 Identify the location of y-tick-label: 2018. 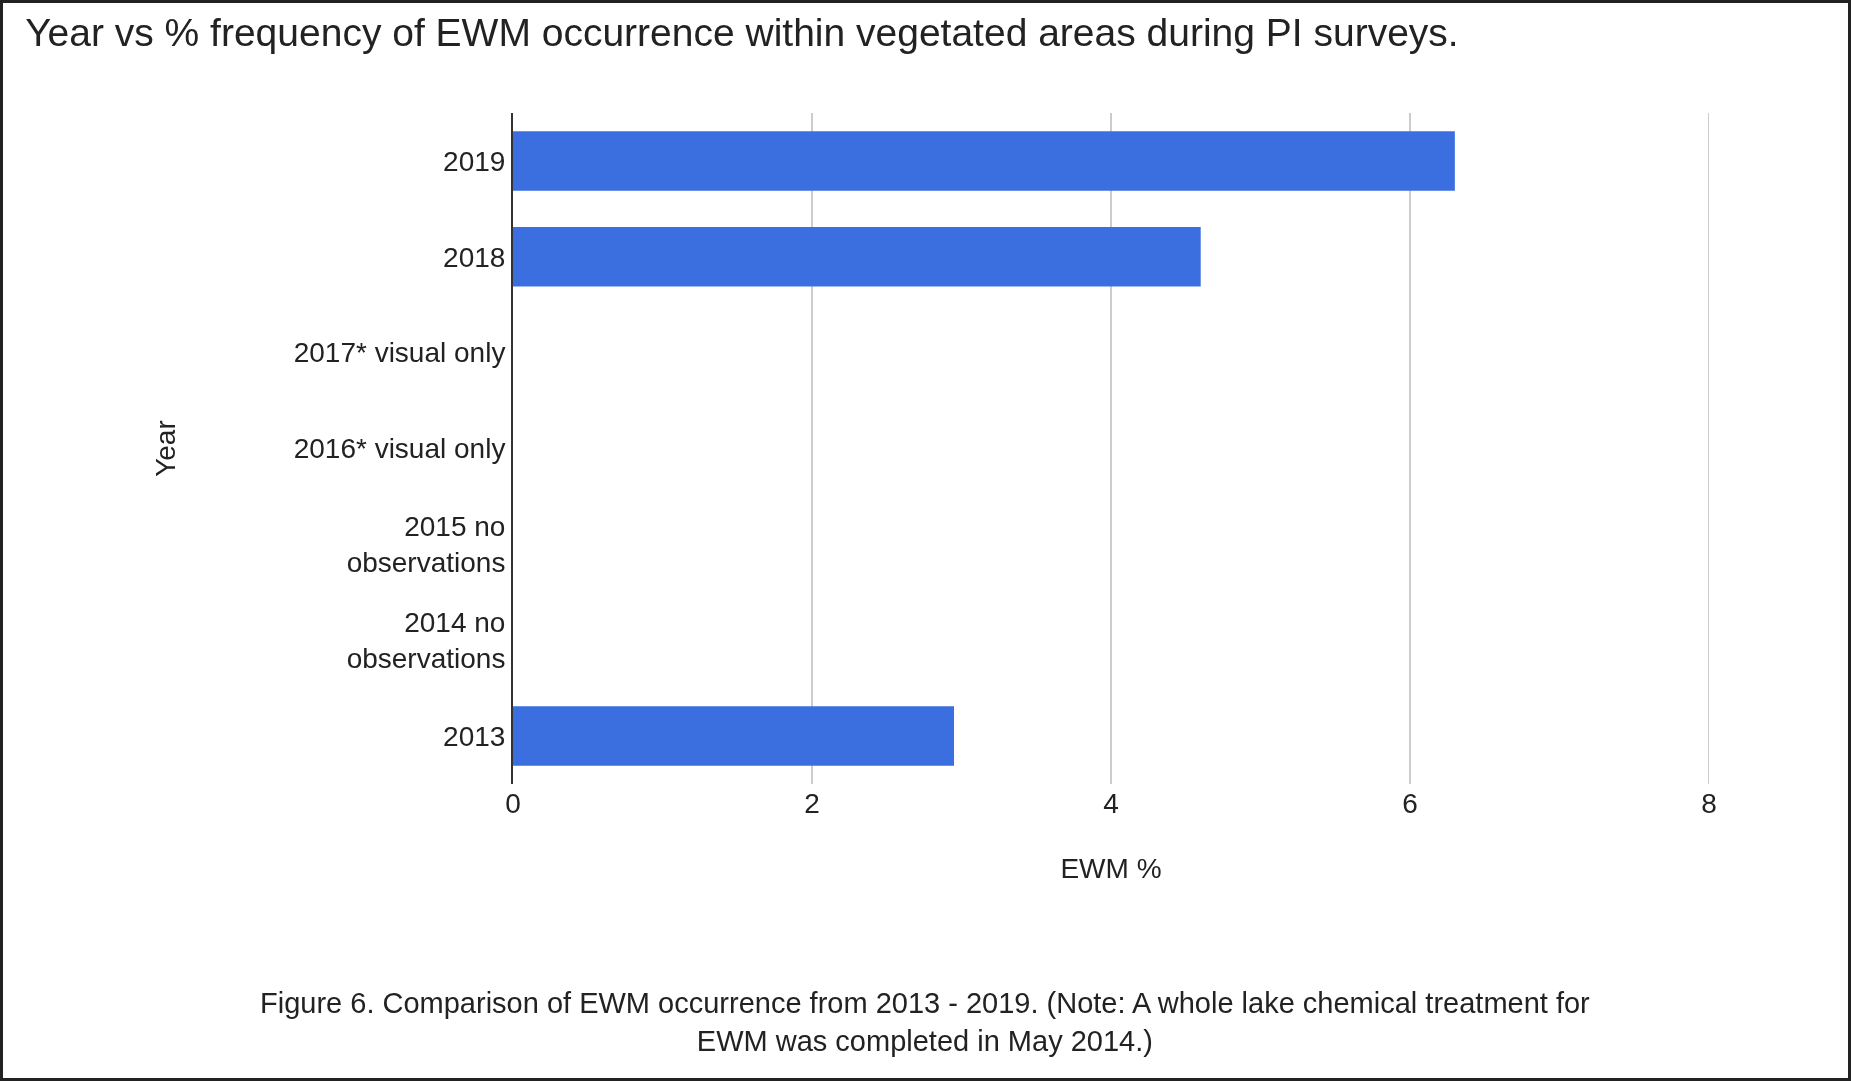
(474, 257).